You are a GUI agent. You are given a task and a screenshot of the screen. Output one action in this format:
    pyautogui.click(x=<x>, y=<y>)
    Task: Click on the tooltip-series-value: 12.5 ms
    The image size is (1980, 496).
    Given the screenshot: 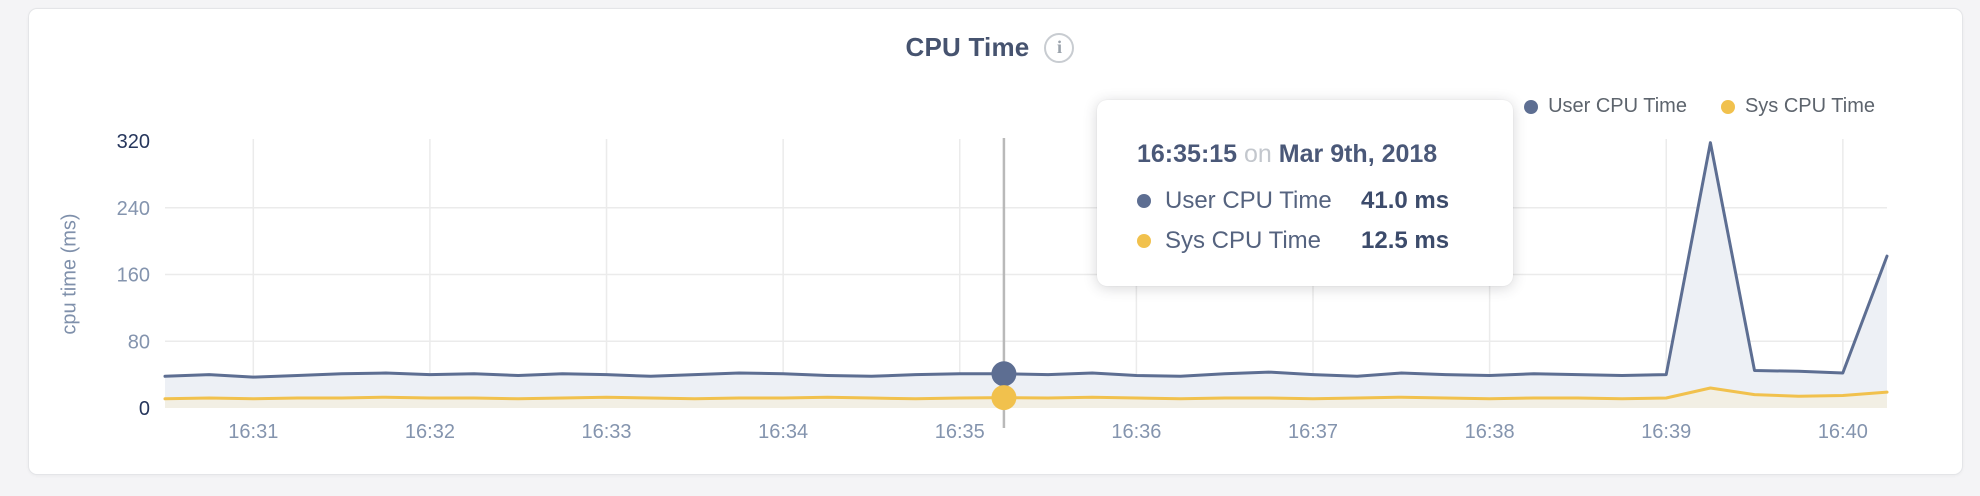 What is the action you would take?
    pyautogui.click(x=1405, y=240)
    